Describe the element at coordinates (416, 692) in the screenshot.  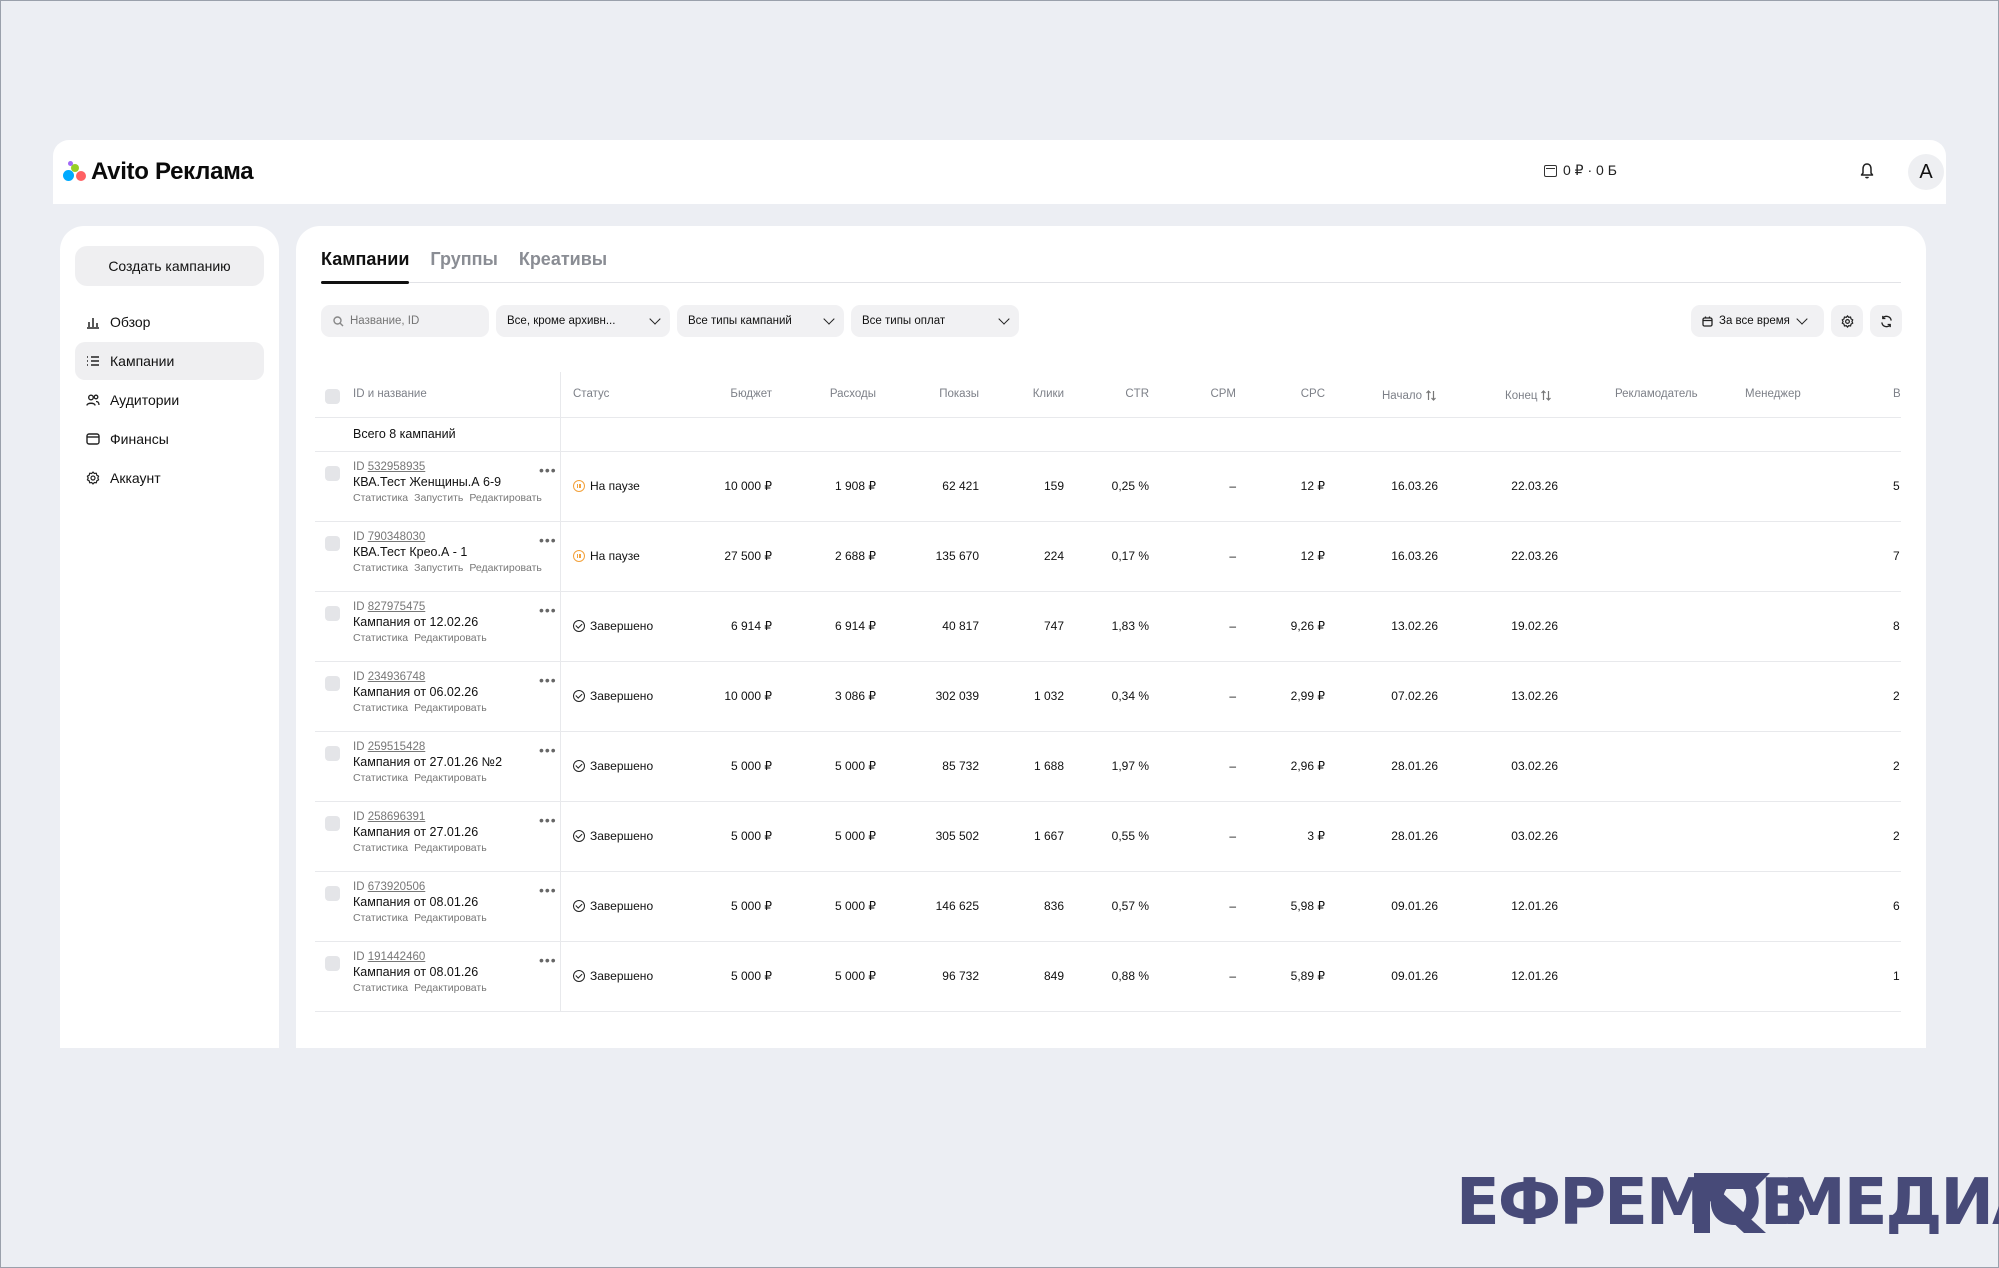
I see `campaign-name: Кампания от 06.02.26` at that location.